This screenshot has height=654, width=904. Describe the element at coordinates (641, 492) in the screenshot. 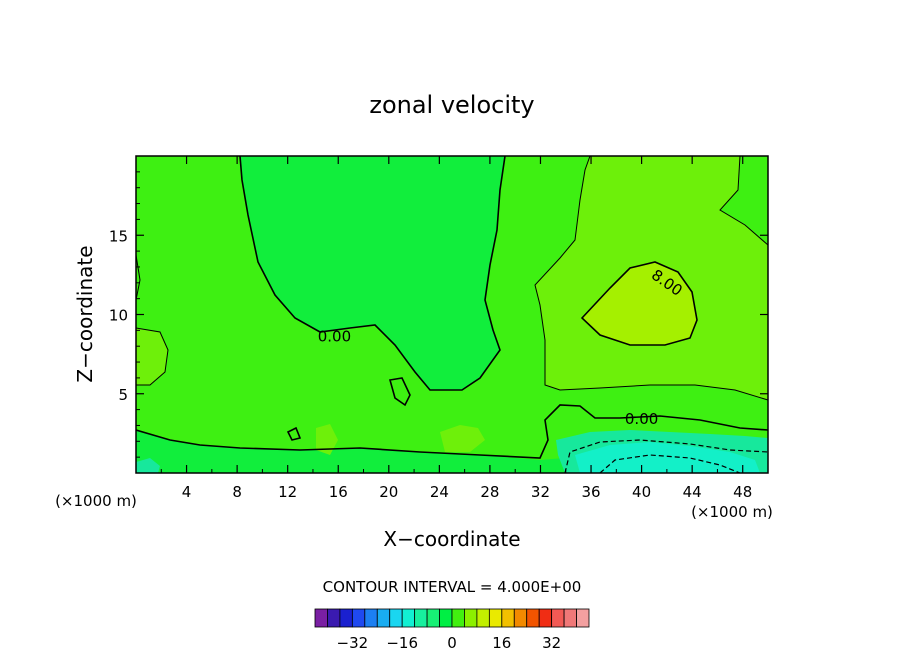

I see `x-tick-label: 40` at that location.